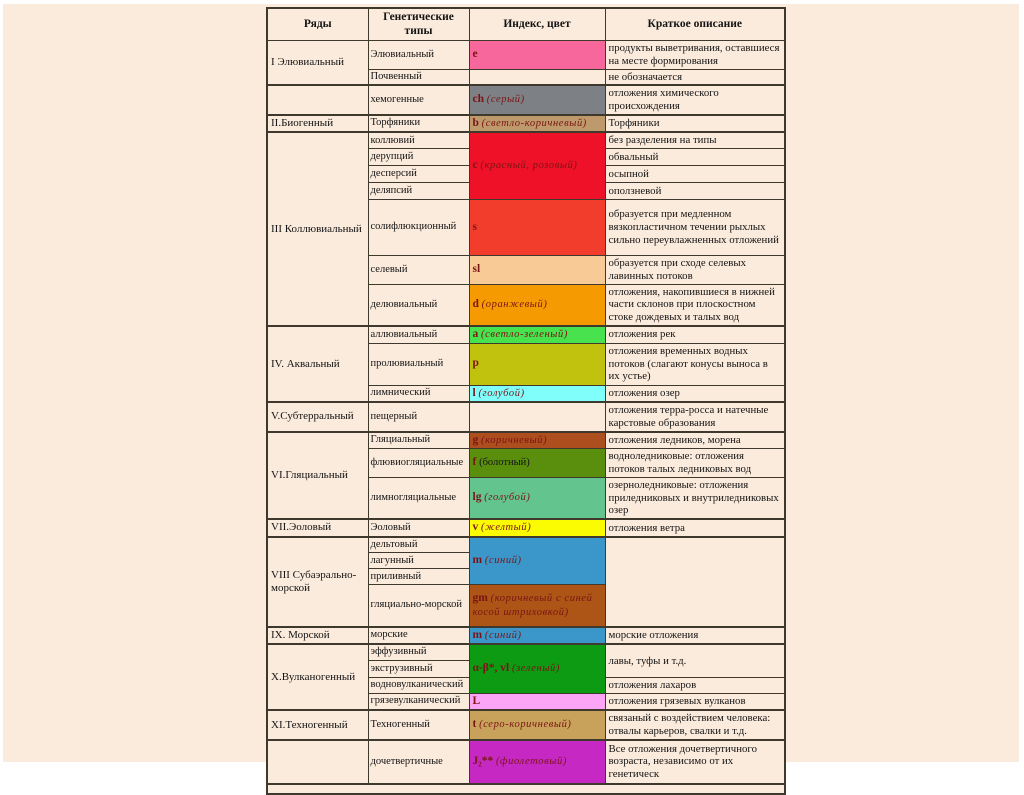 The width and height of the screenshot is (1024, 795). Describe the element at coordinates (474, 226) in the screenshot. I see `index-code: s` at that location.